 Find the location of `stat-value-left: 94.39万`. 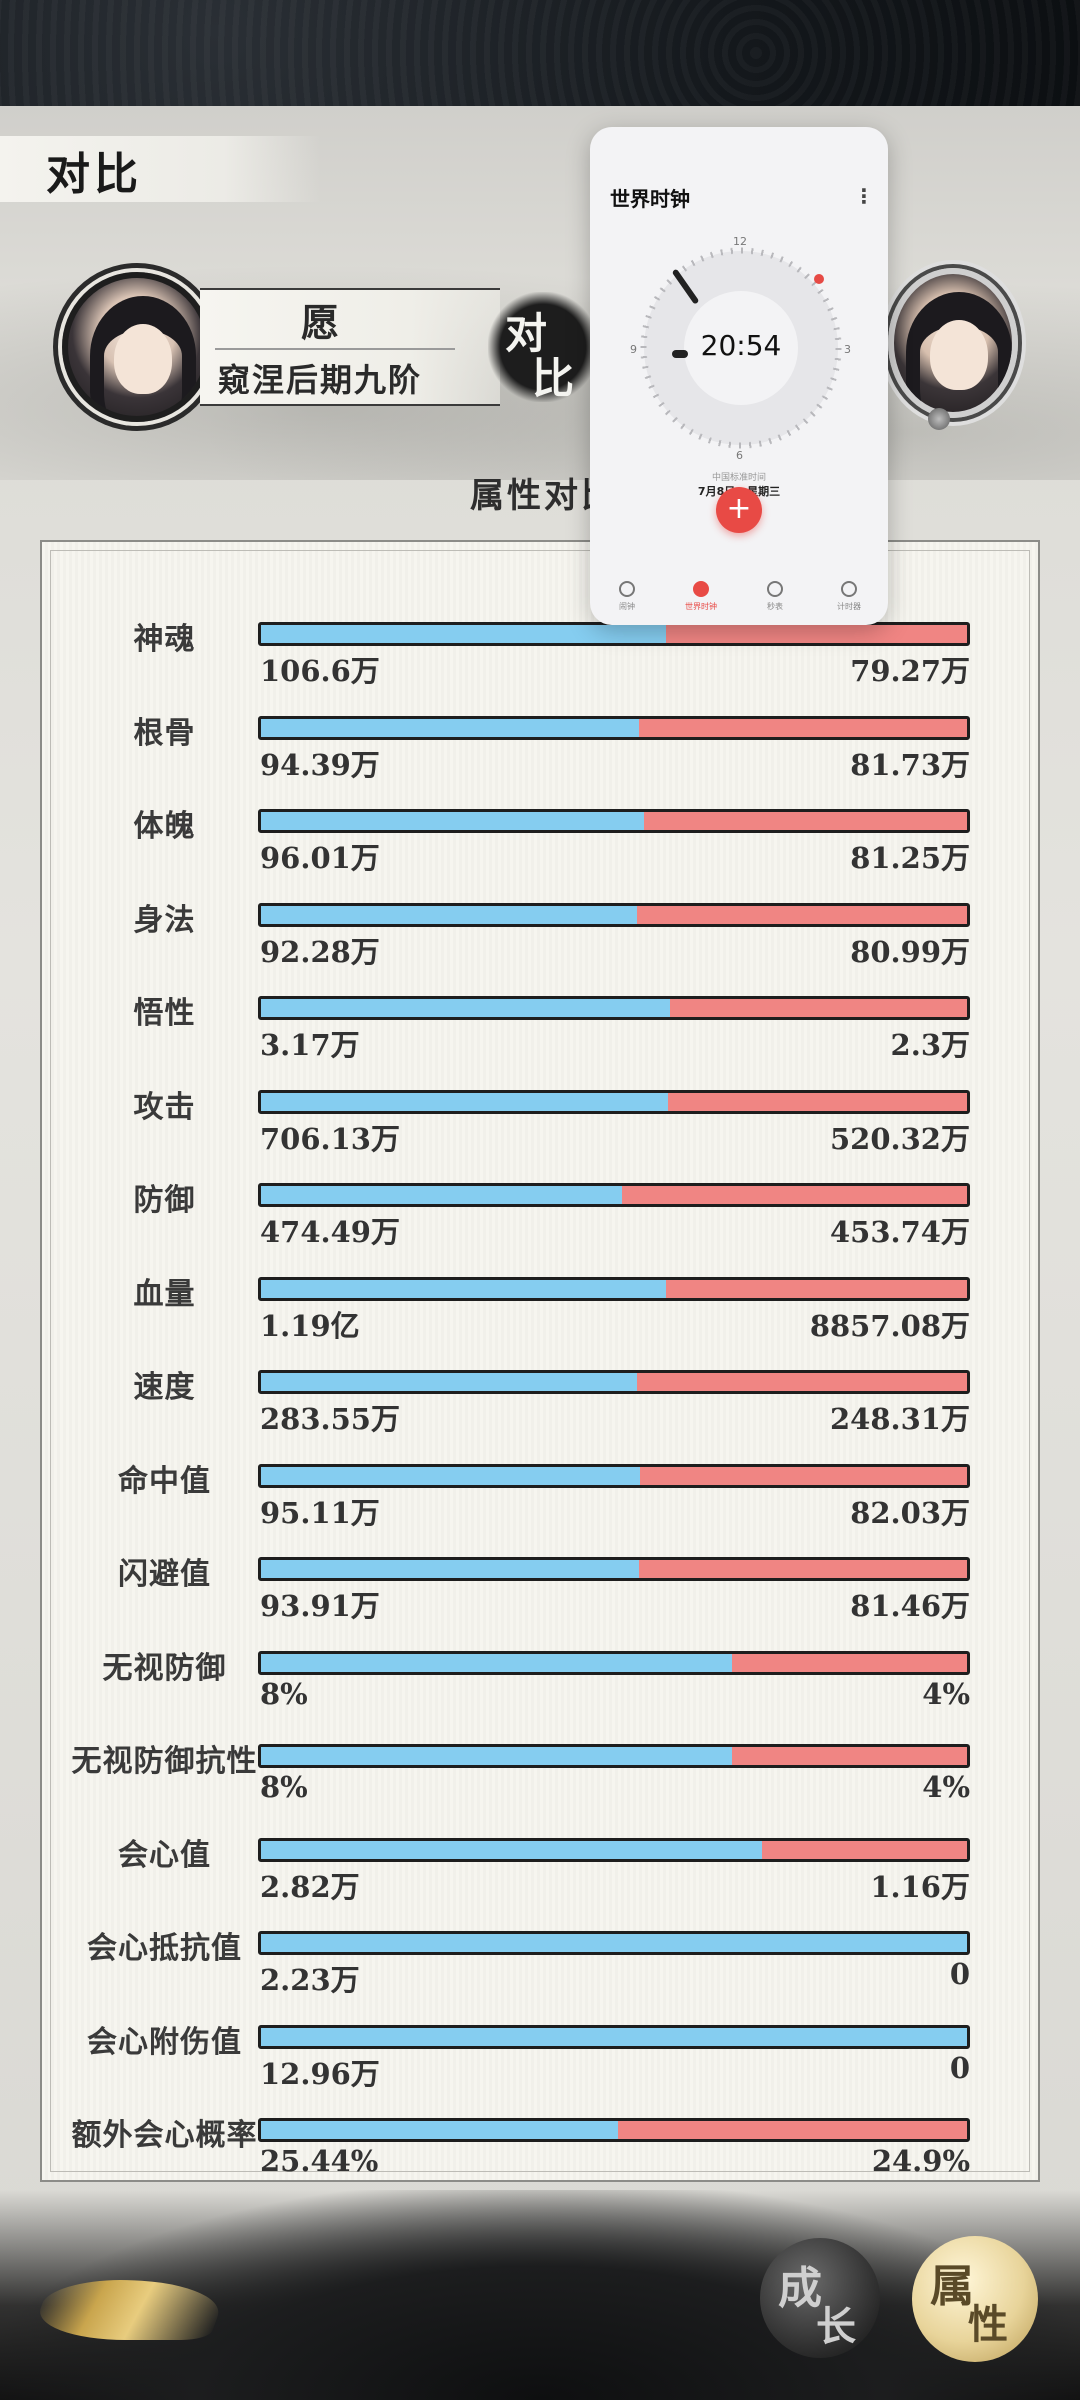

stat-value-left: 94.39万 is located at coordinates (320, 764).